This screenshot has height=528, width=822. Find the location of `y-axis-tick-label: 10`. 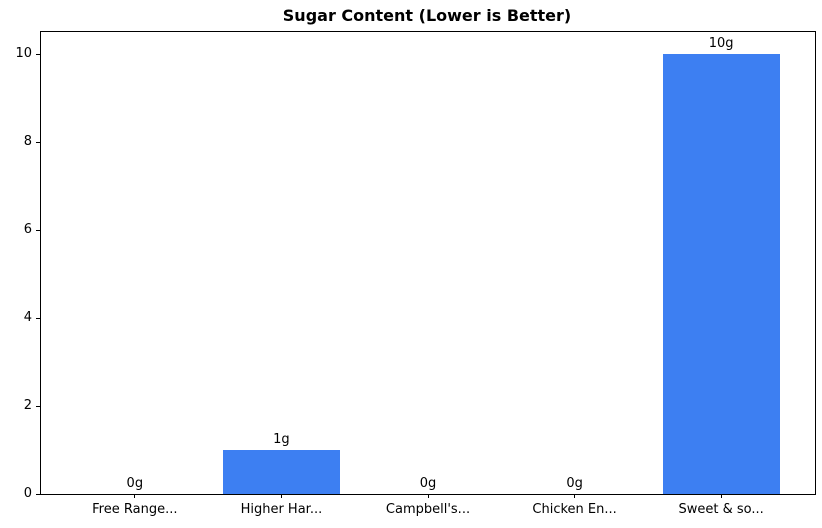

y-axis-tick-label: 10 is located at coordinates (23, 53).